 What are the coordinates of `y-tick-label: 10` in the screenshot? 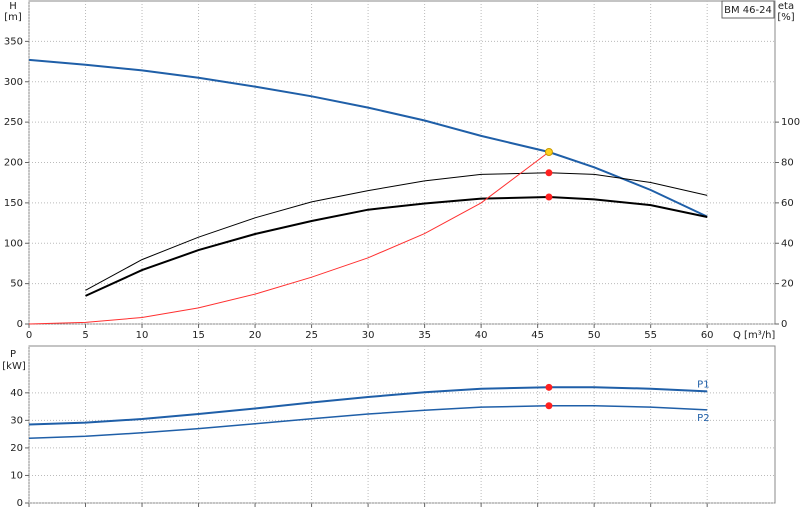 It's located at (16, 475).